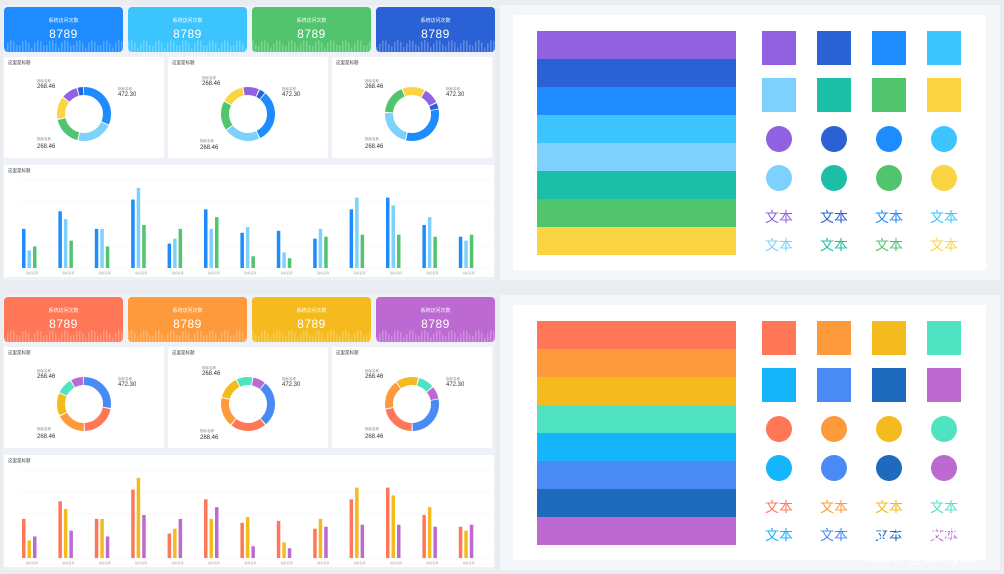 The width and height of the screenshot is (1004, 574). I want to click on kpi-card: 系统访问次数 8789, so click(435, 29).